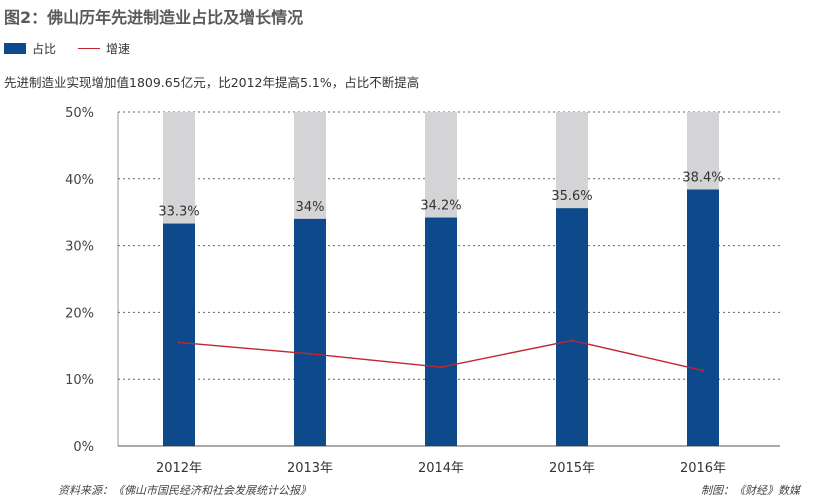 The height and width of the screenshot is (500, 828). Describe the element at coordinates (310, 468) in the screenshot. I see `x-tick-label: 2013年` at that location.